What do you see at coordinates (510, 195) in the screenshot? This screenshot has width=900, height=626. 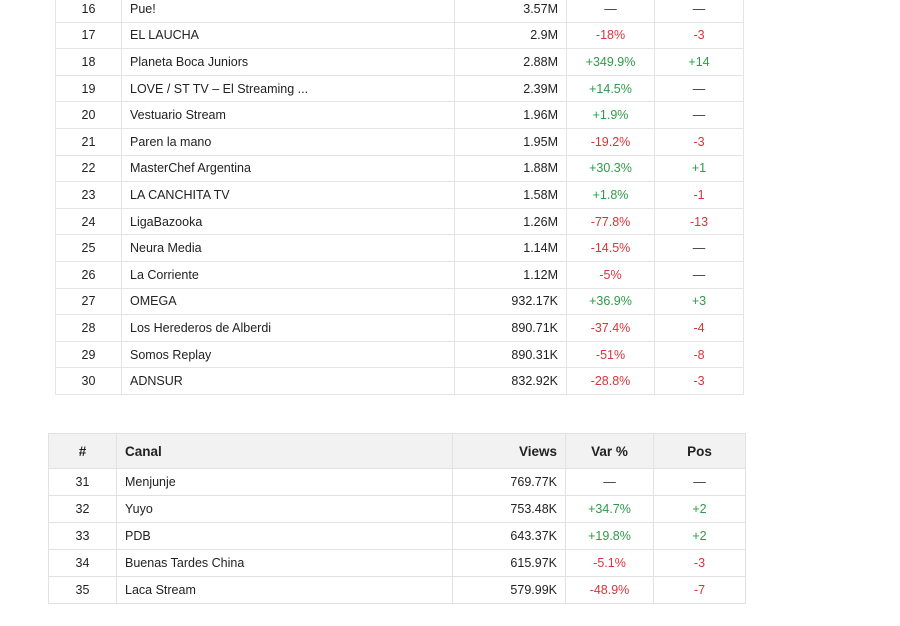 I see `views-cell: 1.58M` at bounding box center [510, 195].